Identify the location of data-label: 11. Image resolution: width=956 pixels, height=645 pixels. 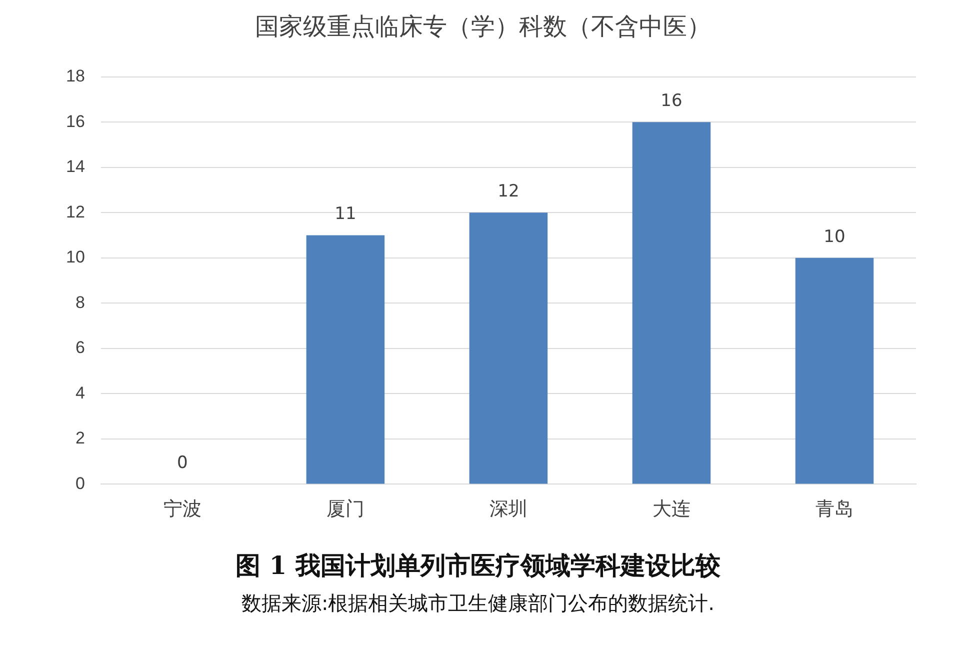
(345, 214).